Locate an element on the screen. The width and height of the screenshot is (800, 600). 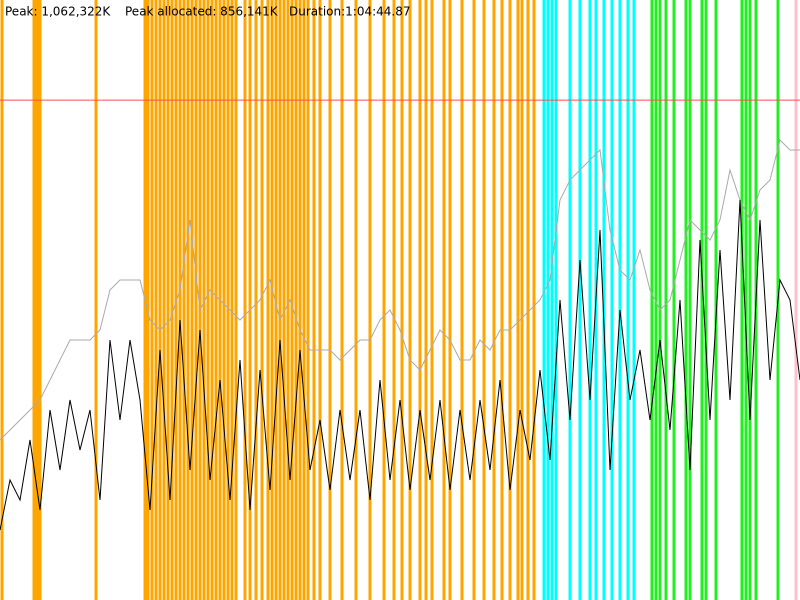
peak-text: Peak: 1,062,322K is located at coordinates (58, 12).